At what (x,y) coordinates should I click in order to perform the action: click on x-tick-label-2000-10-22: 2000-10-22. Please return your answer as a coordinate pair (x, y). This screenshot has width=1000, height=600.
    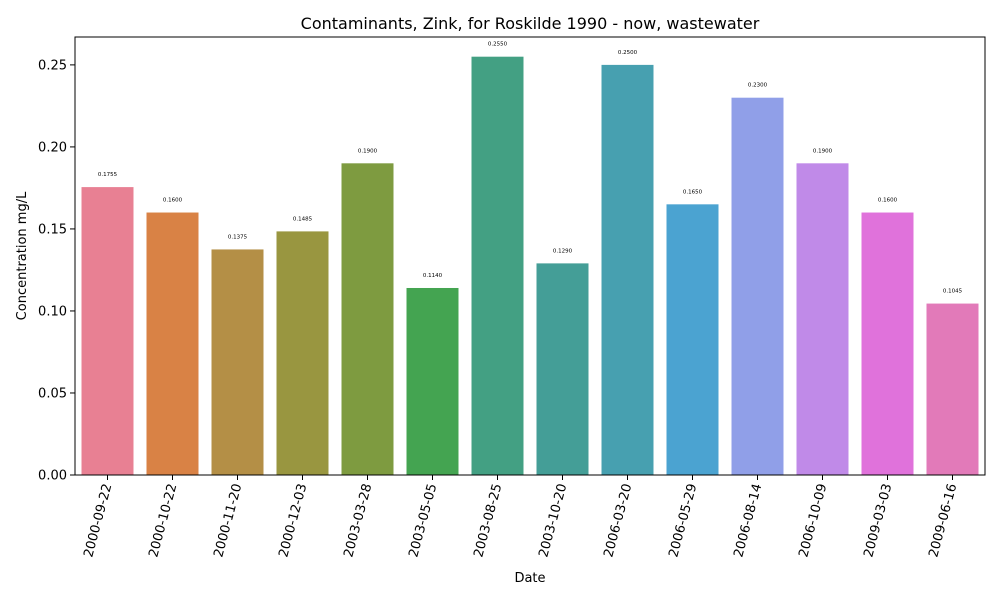
    Looking at the image, I should click on (163, 520).